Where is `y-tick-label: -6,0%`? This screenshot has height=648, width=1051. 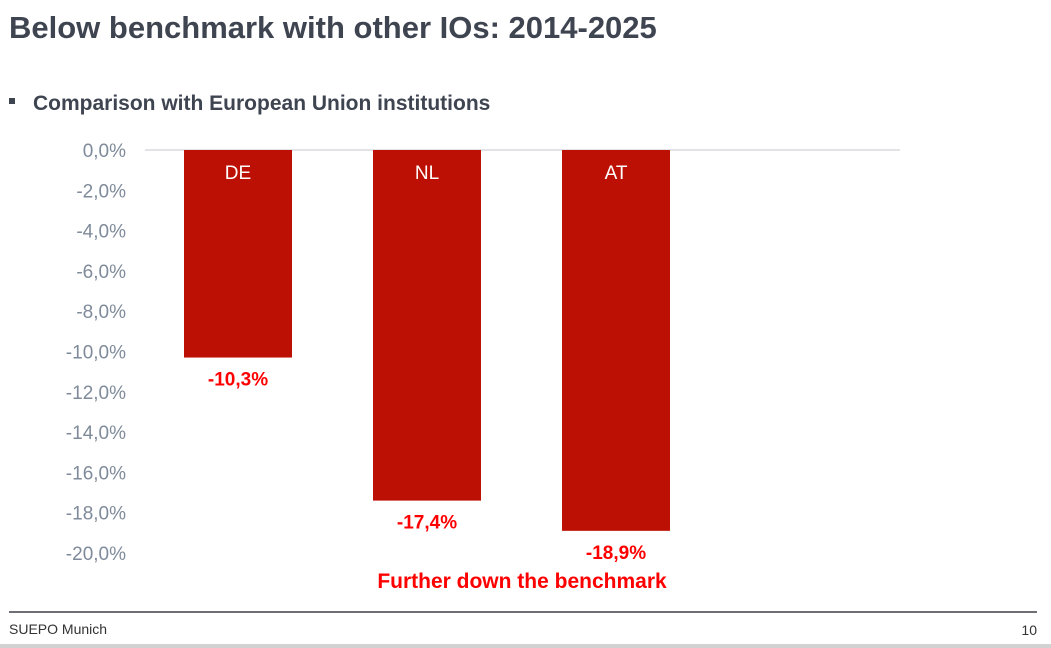
y-tick-label: -6,0% is located at coordinates (101, 272).